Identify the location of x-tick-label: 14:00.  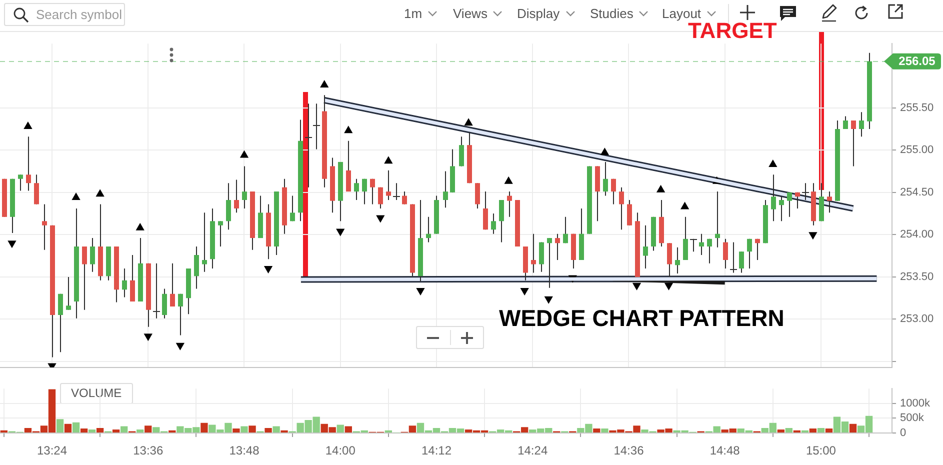
(340, 451).